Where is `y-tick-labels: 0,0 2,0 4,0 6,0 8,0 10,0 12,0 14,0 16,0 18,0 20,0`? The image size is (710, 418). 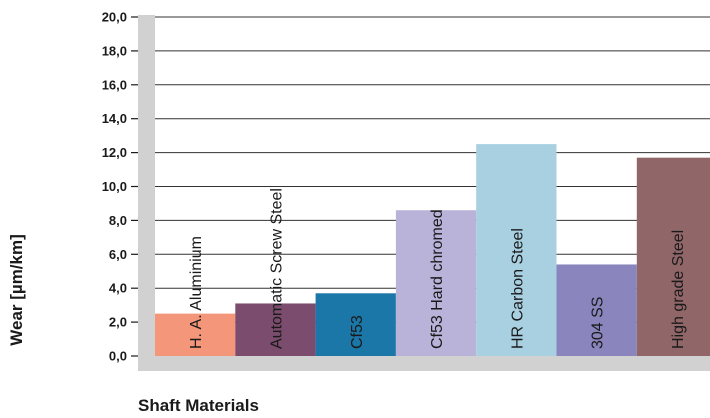
y-tick-labels: 0,0 2,0 4,0 6,0 8,0 10,0 12,0 14,0 16,0 18,0 20,0 is located at coordinates (120, 187).